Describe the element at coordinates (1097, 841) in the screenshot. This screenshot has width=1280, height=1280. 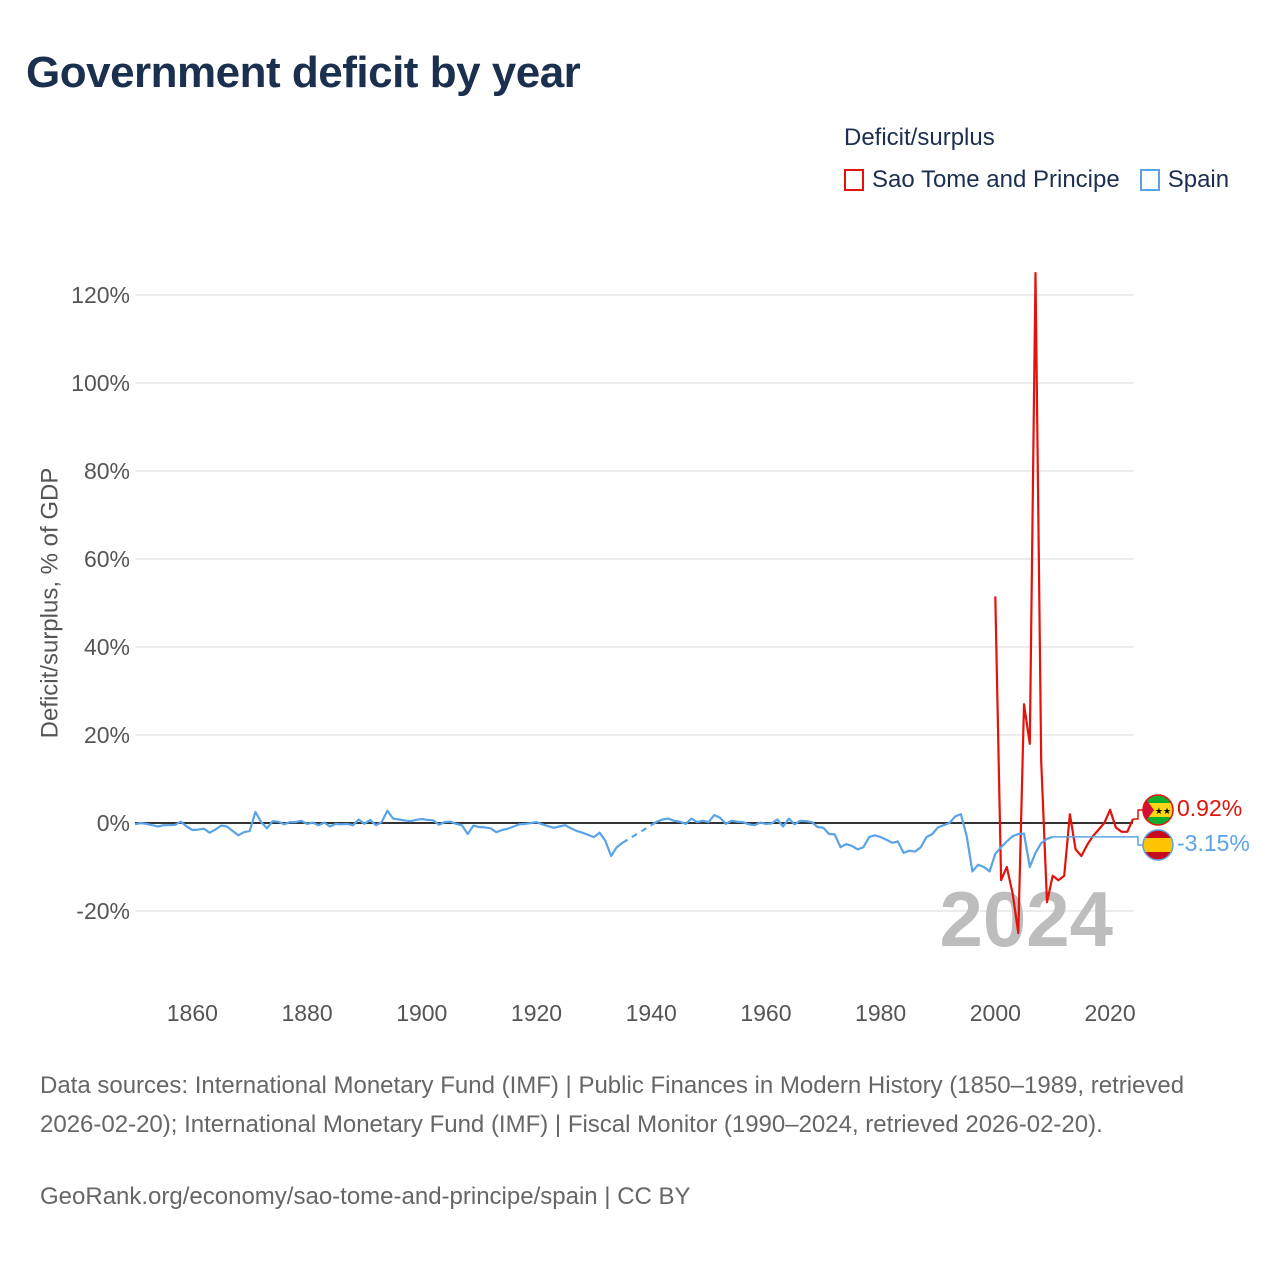
I see `end-connector-spain` at that location.